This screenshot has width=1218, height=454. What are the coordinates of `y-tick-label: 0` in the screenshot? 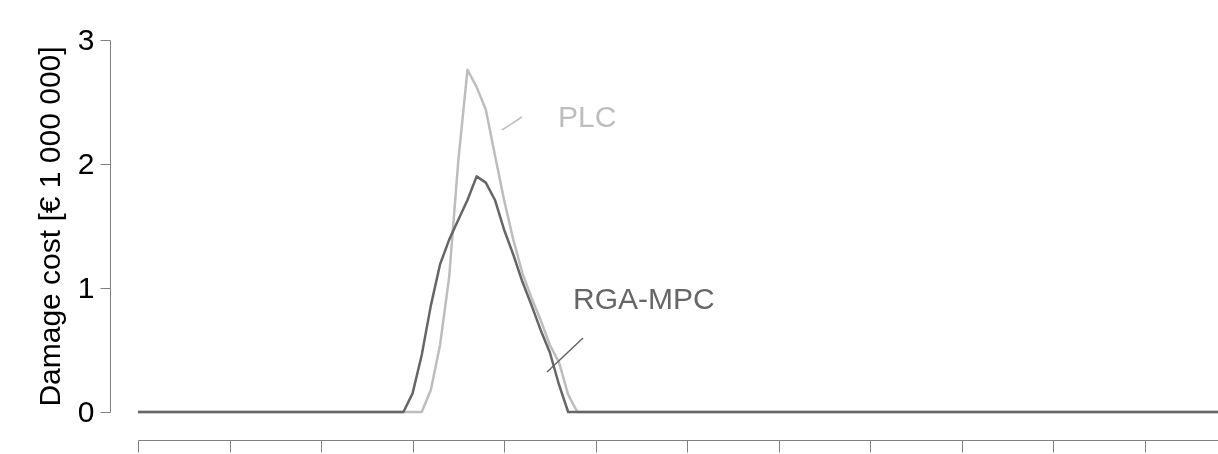 It's located at (86, 411).